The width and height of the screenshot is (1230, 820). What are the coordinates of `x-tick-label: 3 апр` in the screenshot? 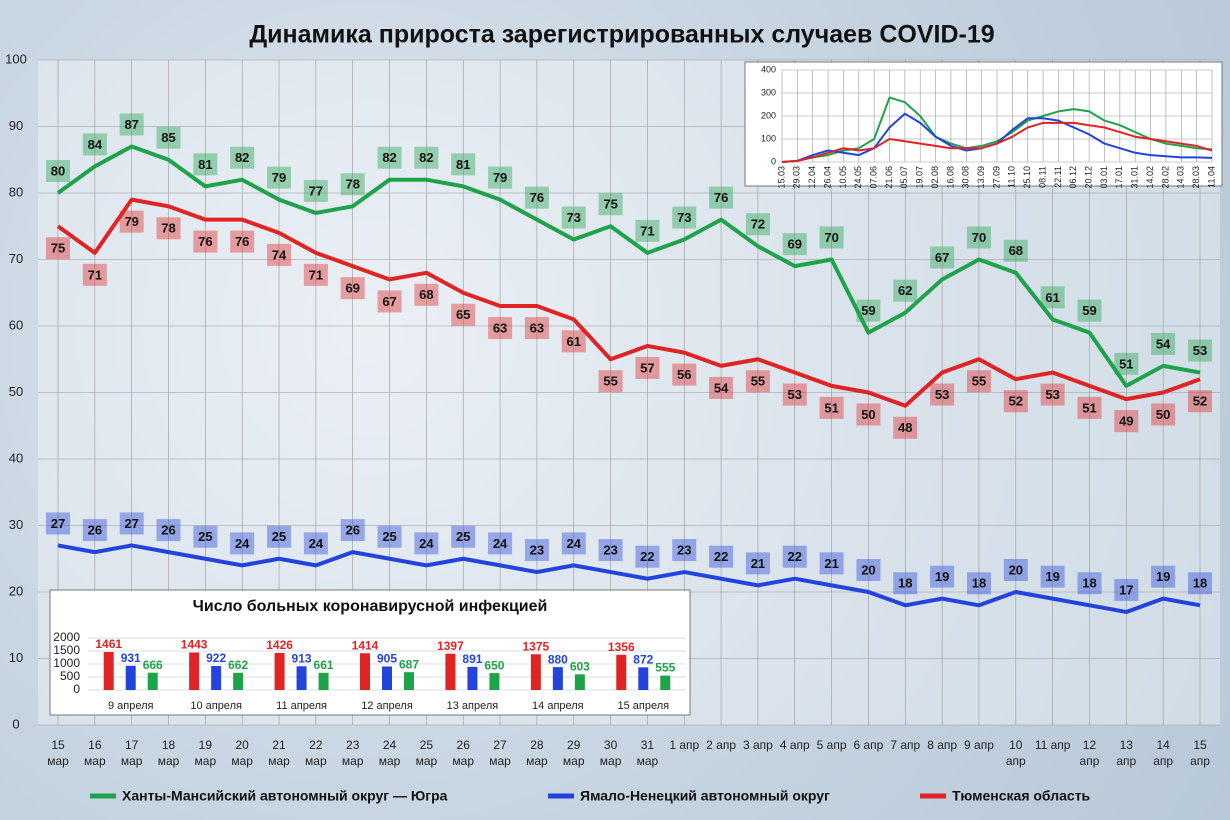 It's located at (757, 745).